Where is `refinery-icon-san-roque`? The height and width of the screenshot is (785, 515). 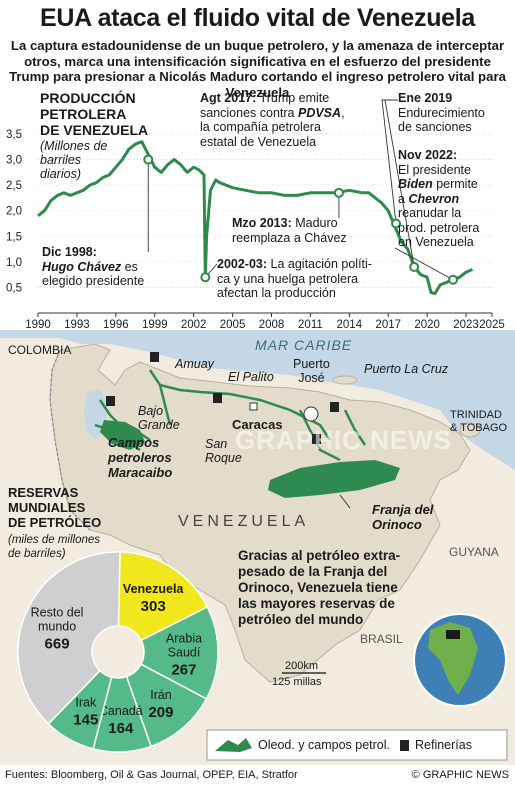 refinery-icon-san-roque is located at coordinates (316, 439).